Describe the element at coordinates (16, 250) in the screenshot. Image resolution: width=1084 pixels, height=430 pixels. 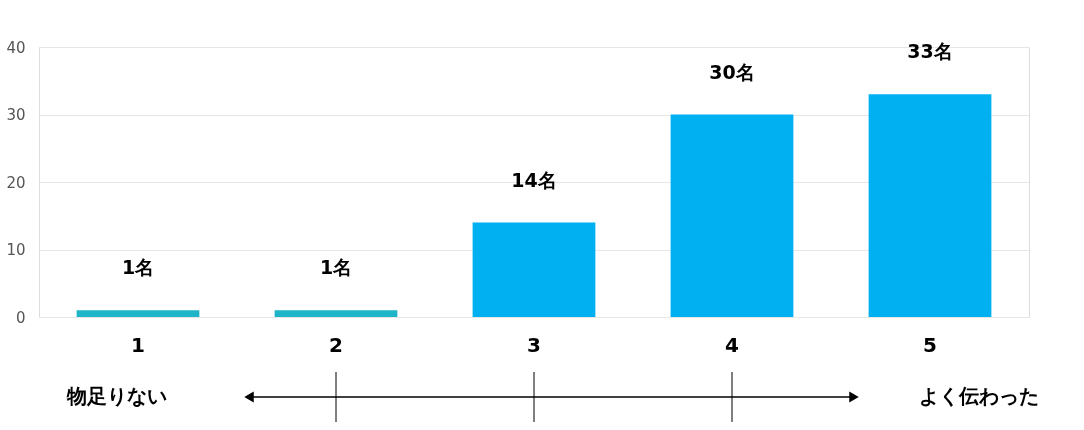
I see `y-tick-label: 10` at that location.